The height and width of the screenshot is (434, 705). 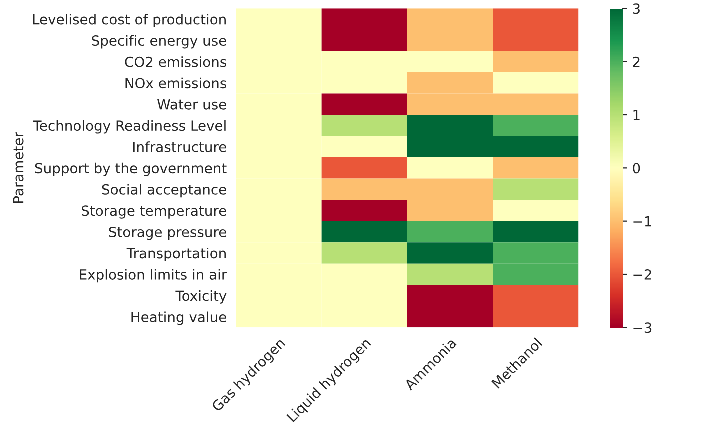 What do you see at coordinates (154, 212) in the screenshot?
I see `y-tick-label: Storage temperature` at bounding box center [154, 212].